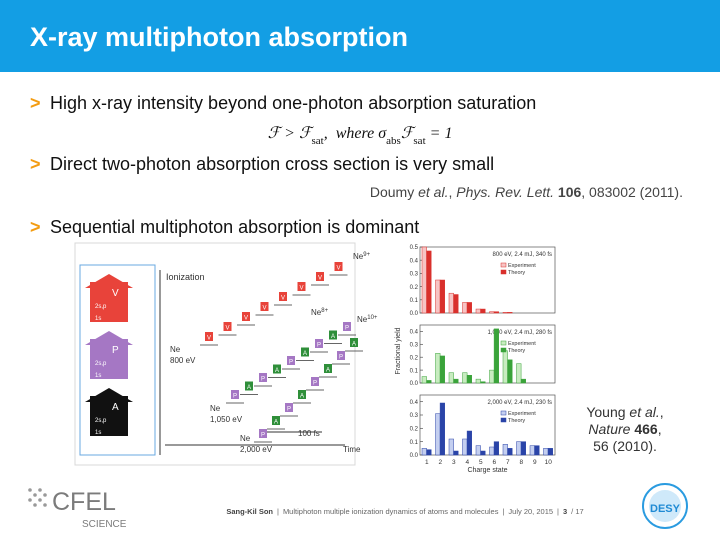 The width and height of the screenshot is (720, 540). What do you see at coordinates (662, 412) in the screenshot?
I see `text-run: ,` at bounding box center [662, 412].